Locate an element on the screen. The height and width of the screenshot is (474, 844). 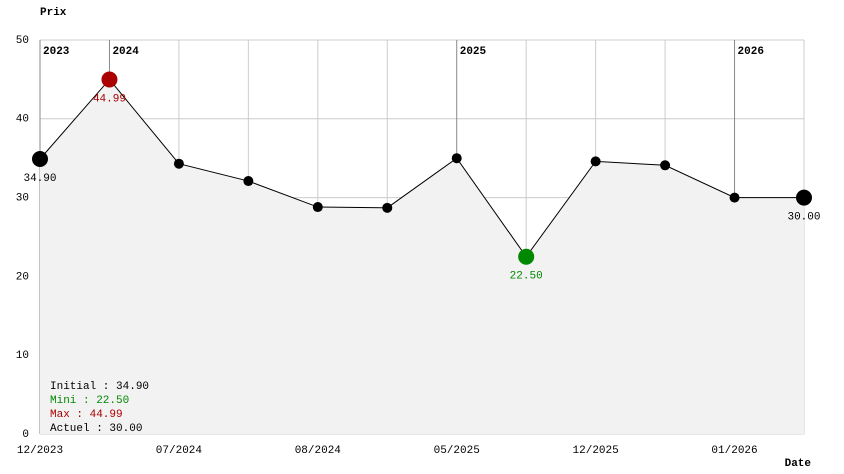
value-label: 30.00 is located at coordinates (803, 218).